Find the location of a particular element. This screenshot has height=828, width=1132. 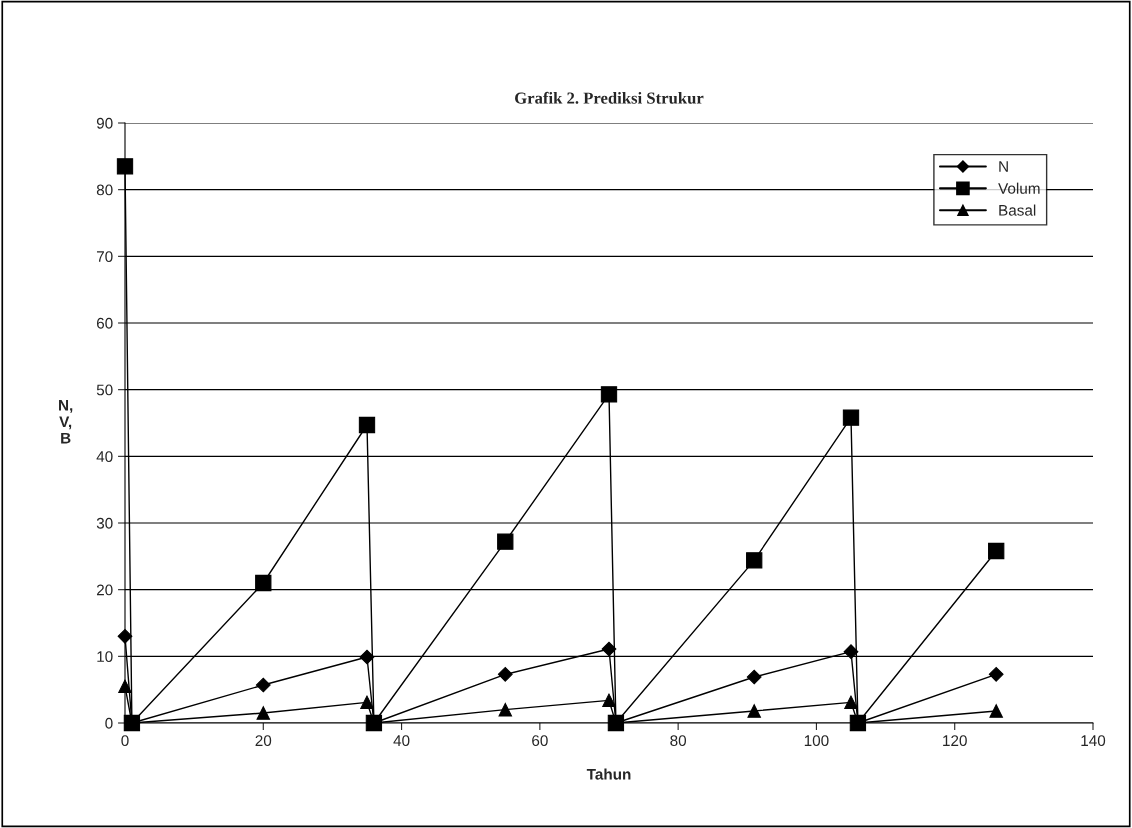

y-tick-label: 40 is located at coordinates (104, 457).